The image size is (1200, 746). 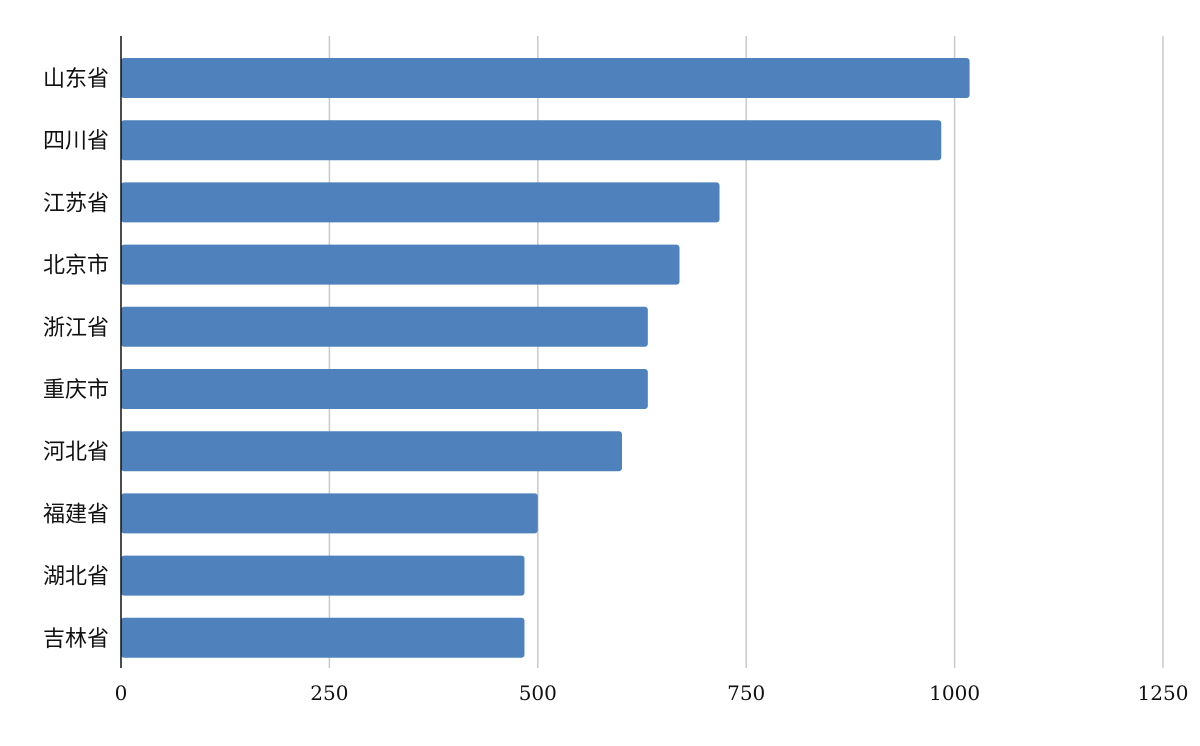 I want to click on x-tick-labels: 0 250 500 750 1000 1250, so click(x=652, y=693).